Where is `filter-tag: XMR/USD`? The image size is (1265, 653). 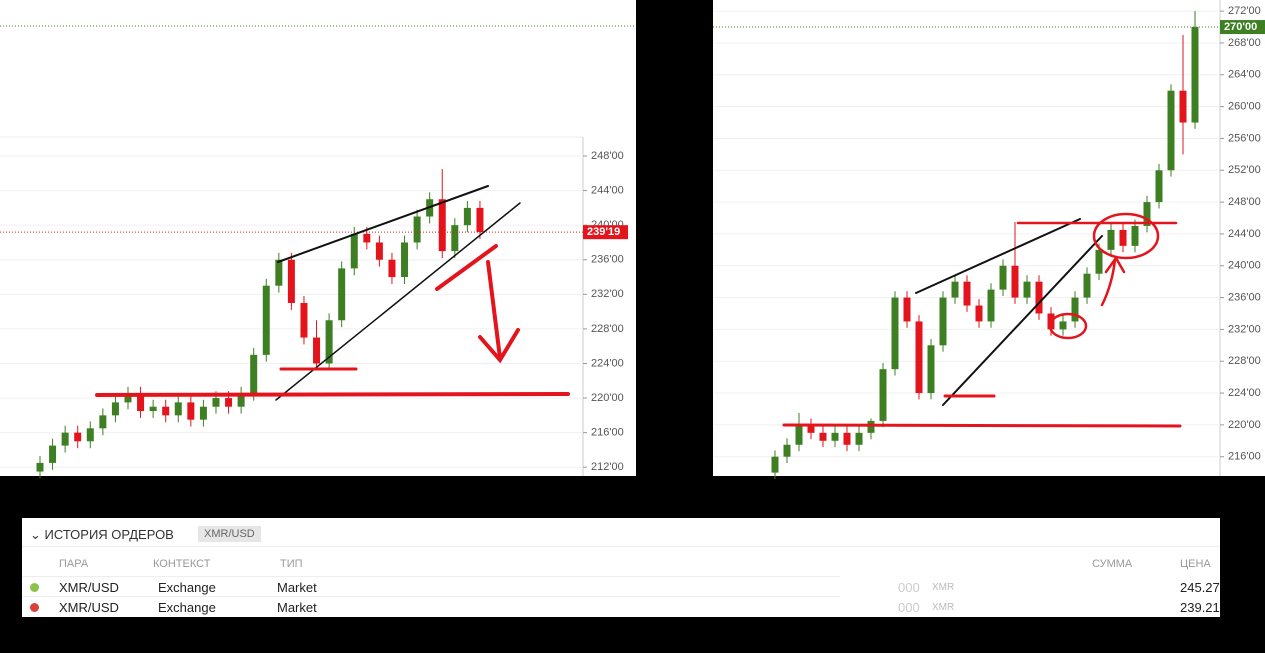 filter-tag: XMR/USD is located at coordinates (229, 534).